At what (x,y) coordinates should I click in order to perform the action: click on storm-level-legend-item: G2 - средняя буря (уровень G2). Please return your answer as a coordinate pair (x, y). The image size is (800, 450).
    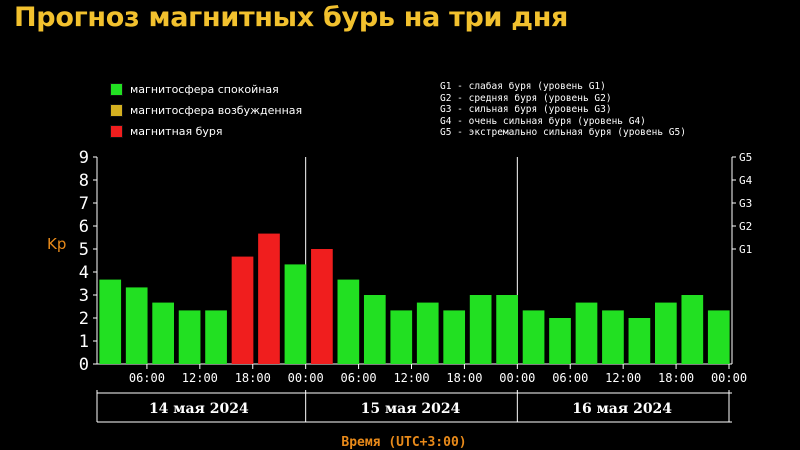
    Looking at the image, I should click on (526, 98).